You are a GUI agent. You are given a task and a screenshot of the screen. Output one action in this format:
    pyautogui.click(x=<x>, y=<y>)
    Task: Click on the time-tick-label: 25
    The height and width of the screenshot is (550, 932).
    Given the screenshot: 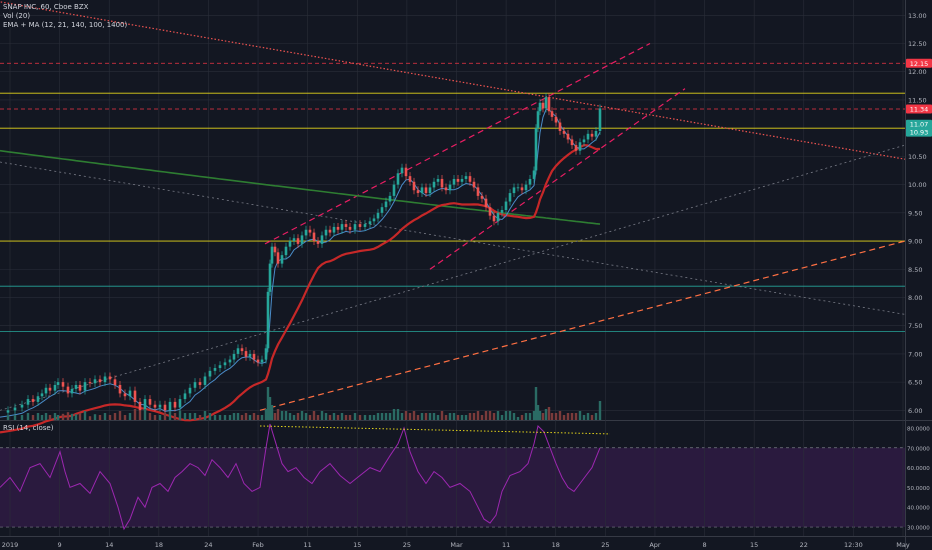 What is the action you would take?
    pyautogui.click(x=407, y=545)
    